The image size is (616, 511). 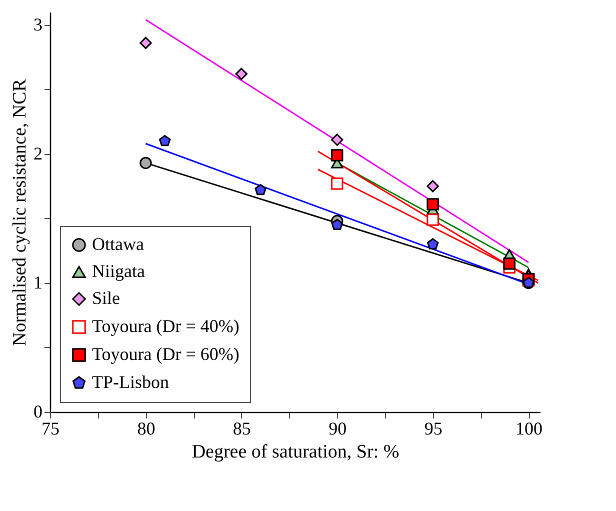 I want to click on x-tick-label: 100, so click(x=529, y=428).